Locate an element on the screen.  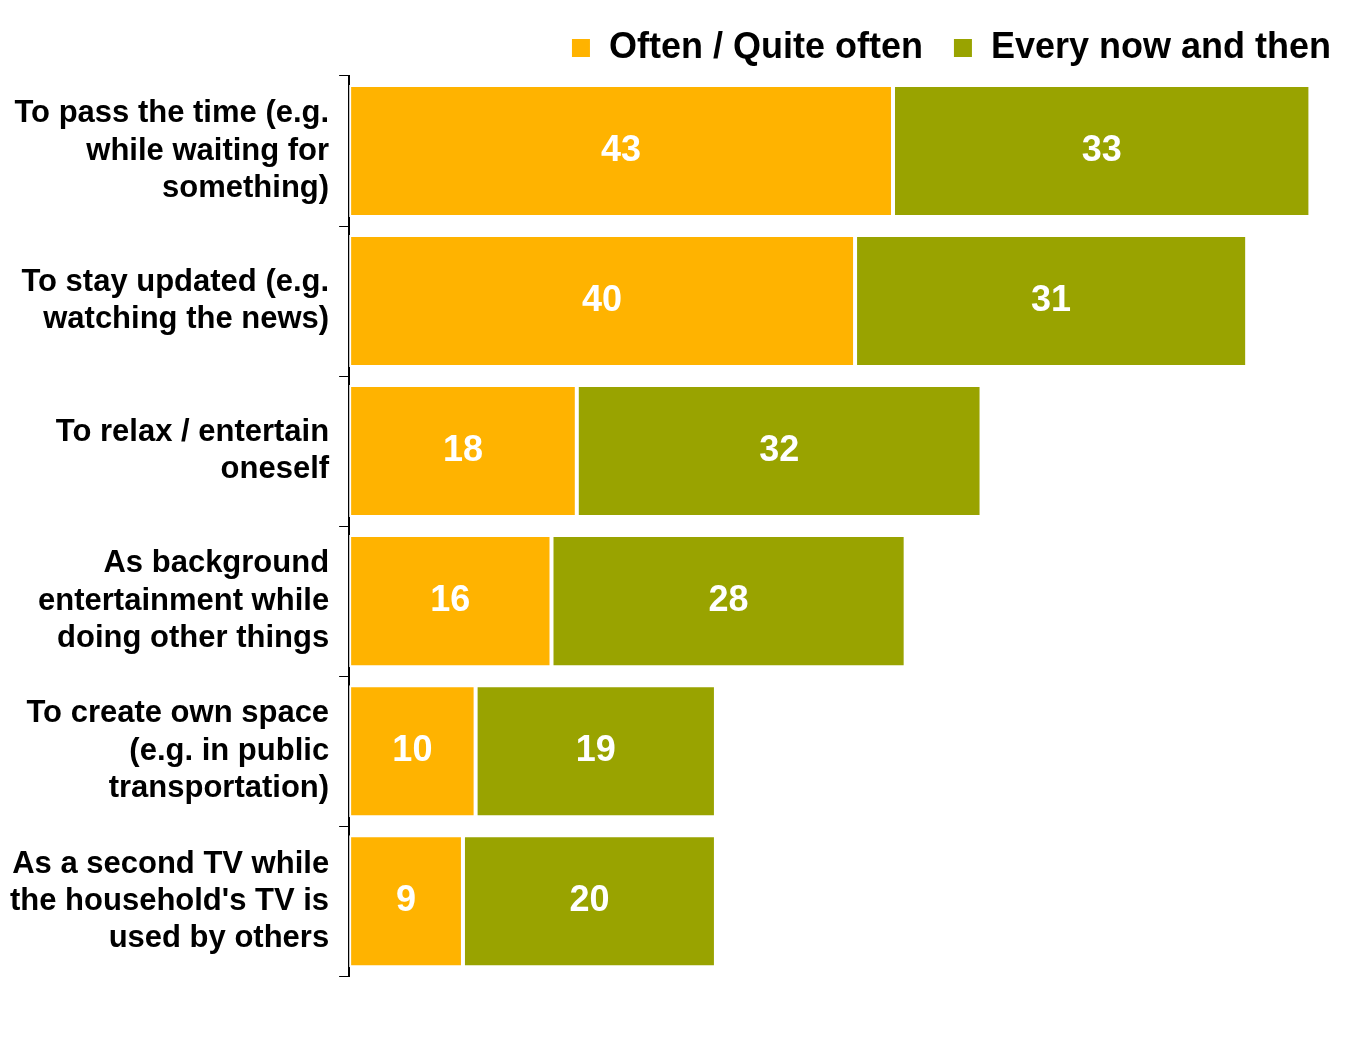
y-tick-label: As a second TV while the household's TV is used by others is located at coordinates (169, 899).